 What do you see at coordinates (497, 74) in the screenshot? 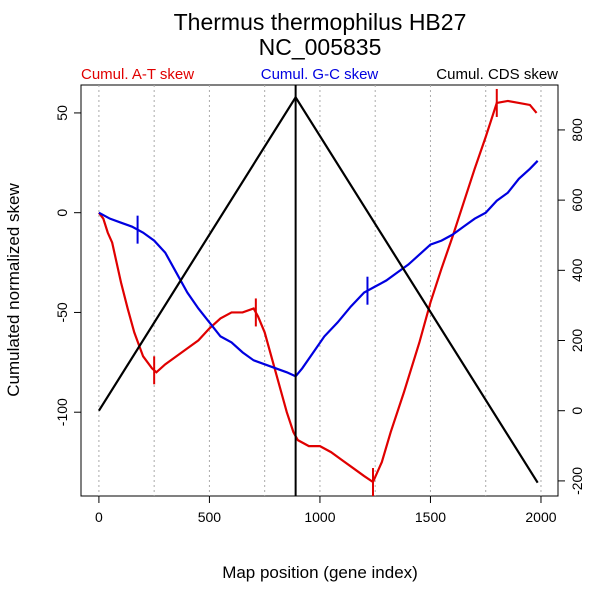
I see `legend-label: Cumul. CDS skew` at bounding box center [497, 74].